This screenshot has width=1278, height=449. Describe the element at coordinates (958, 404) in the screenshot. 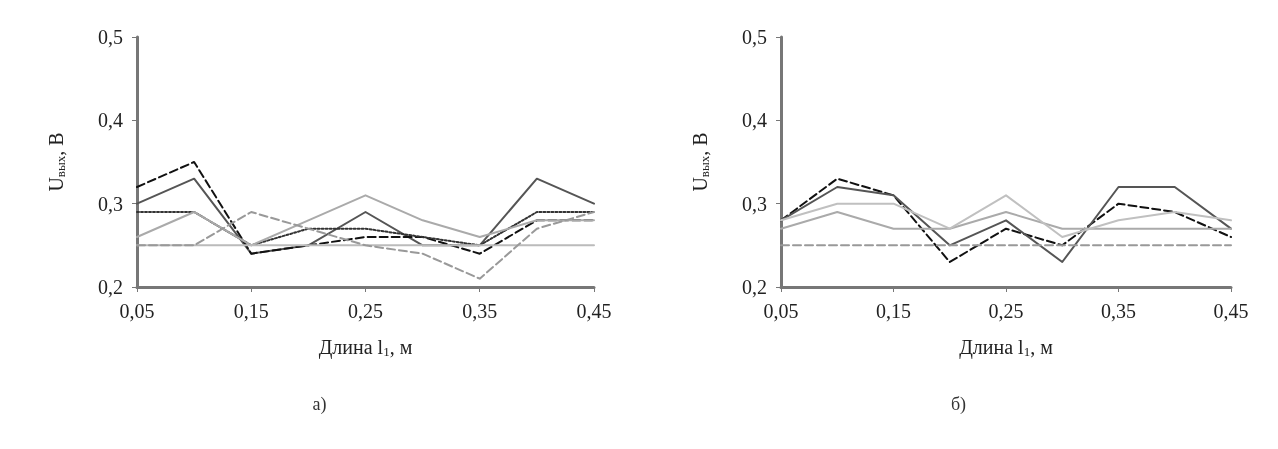

I see `text: б)` at that location.